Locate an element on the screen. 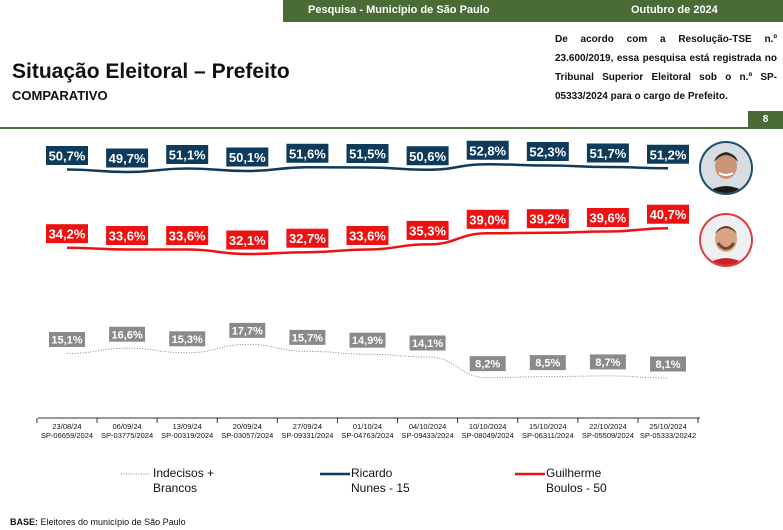  data-label-indecisos: 8,1% is located at coordinates (668, 364).